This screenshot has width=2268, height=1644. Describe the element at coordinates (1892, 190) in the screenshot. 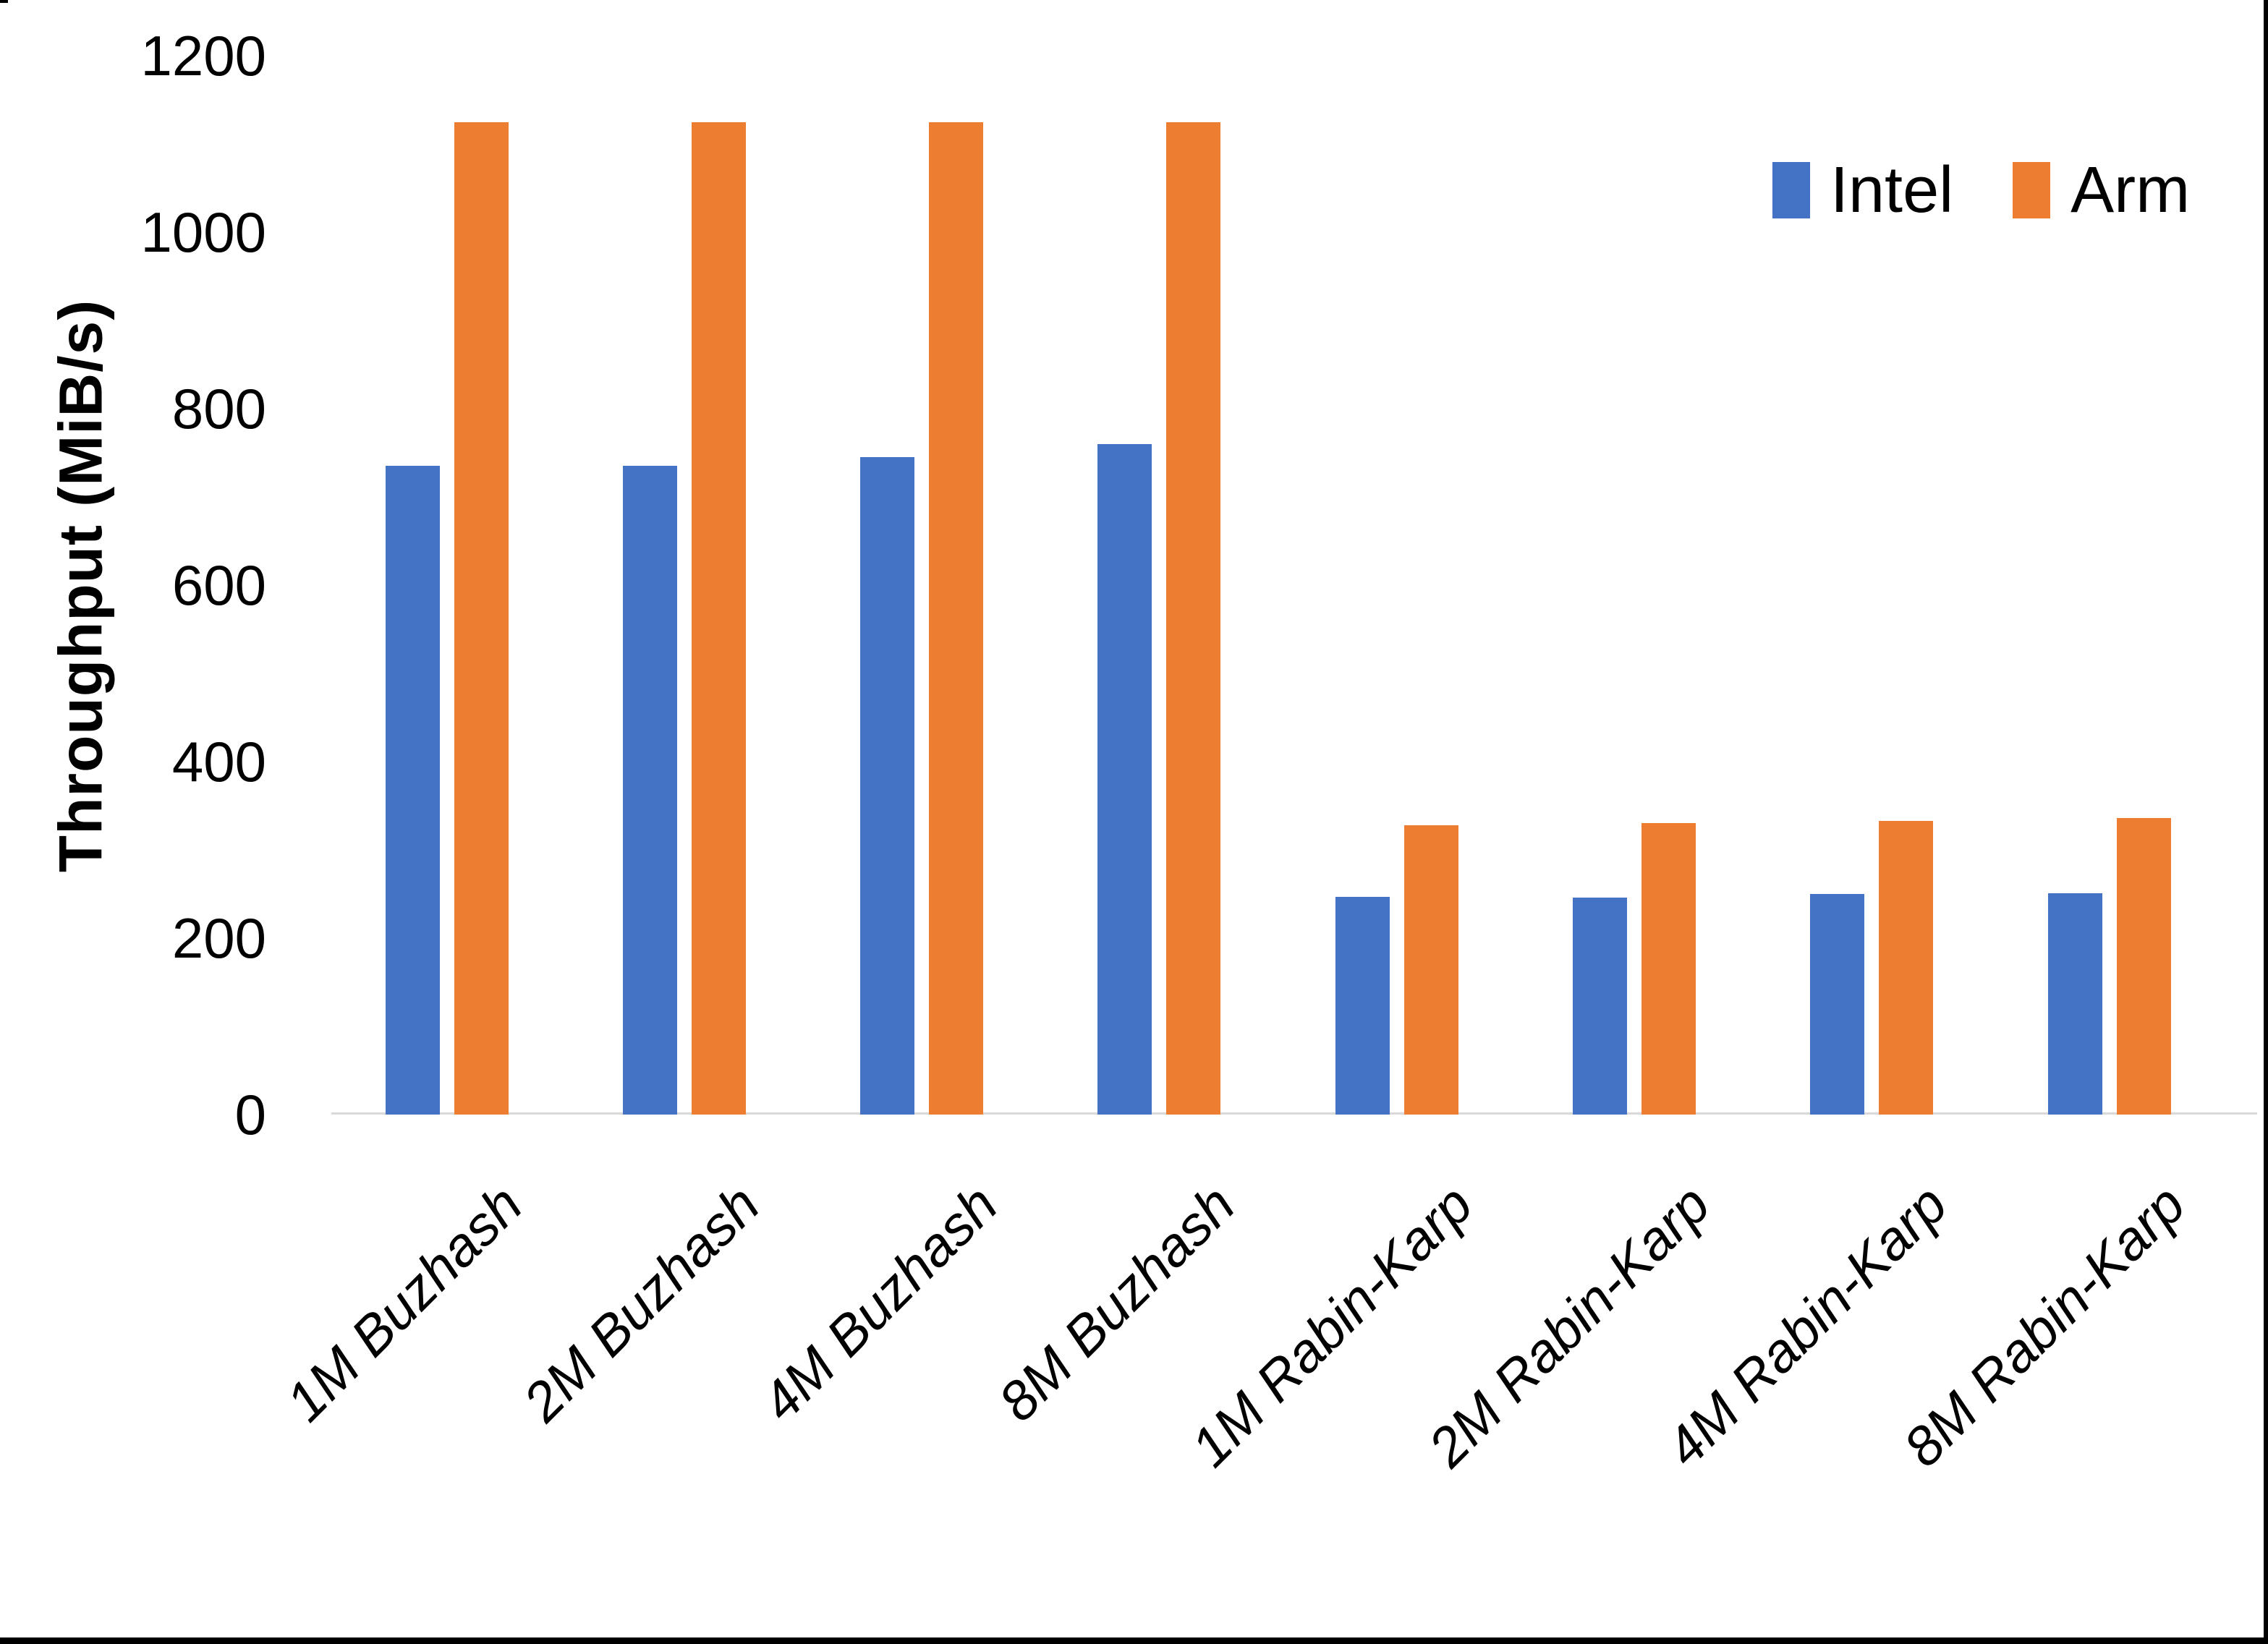

I see `legend-label: Intel` at that location.